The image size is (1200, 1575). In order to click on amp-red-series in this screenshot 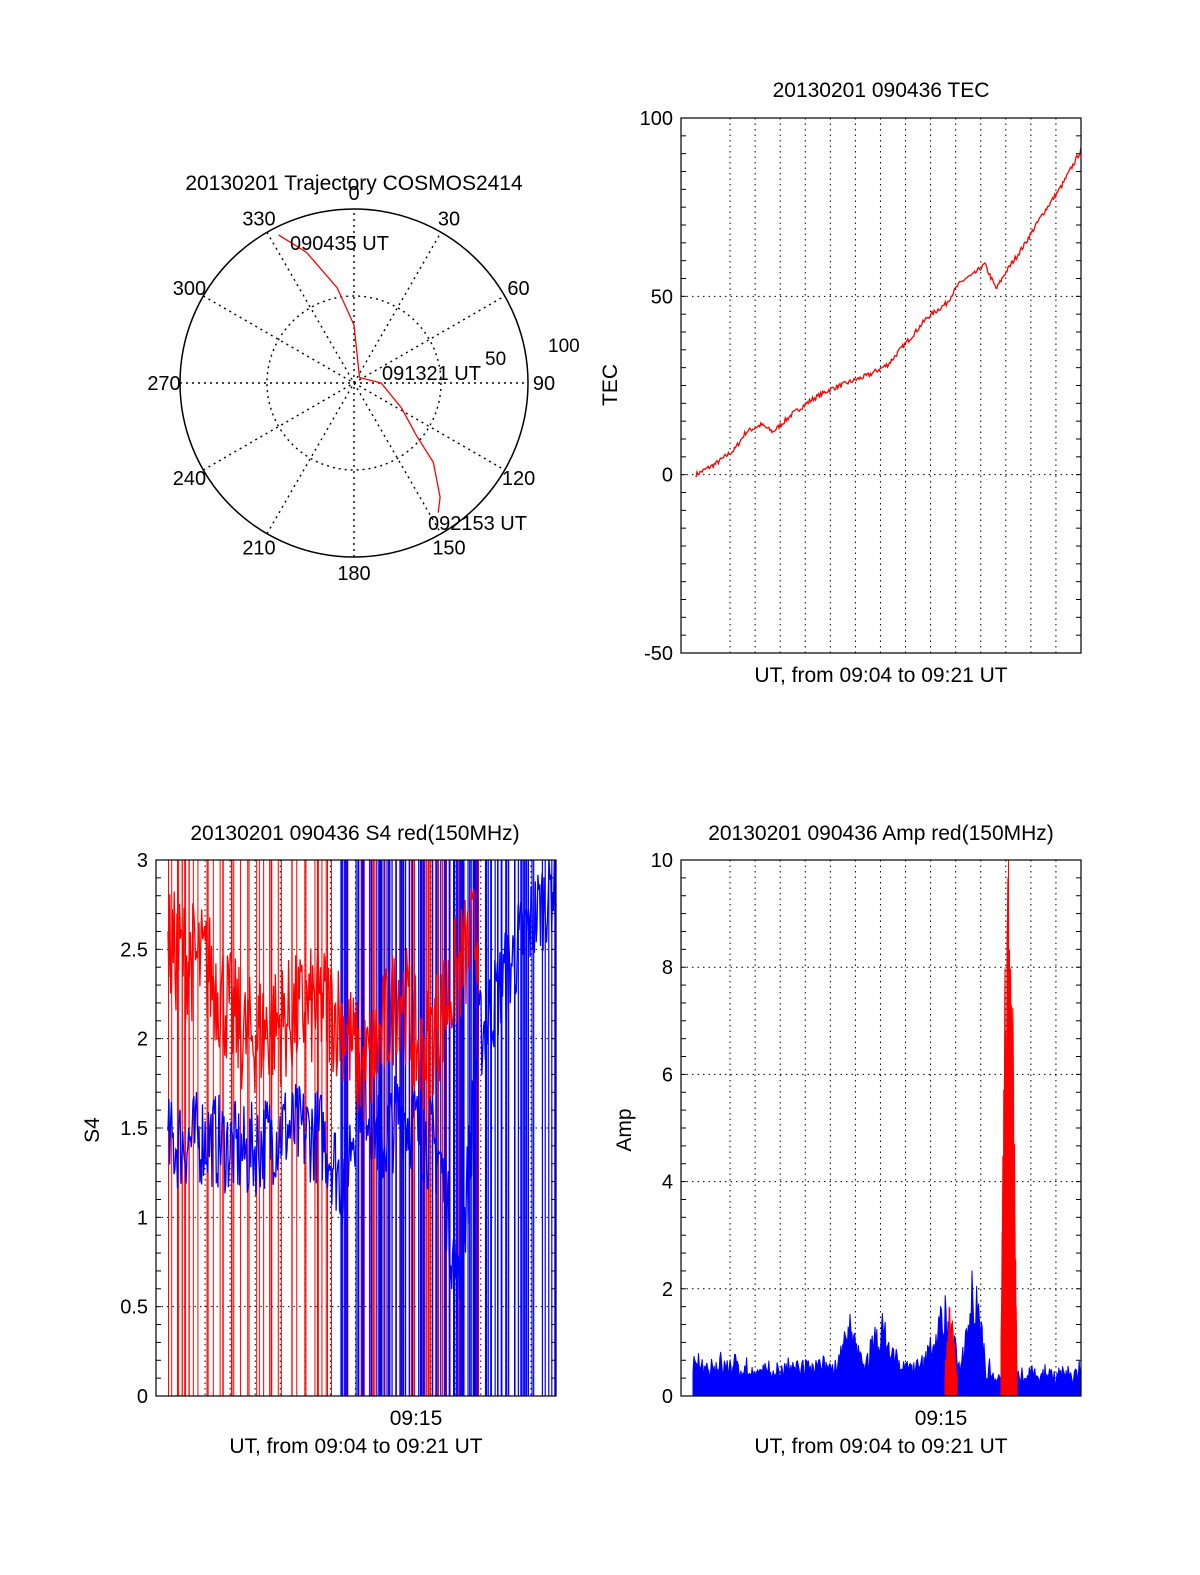, I will do `click(981, 1128)`.